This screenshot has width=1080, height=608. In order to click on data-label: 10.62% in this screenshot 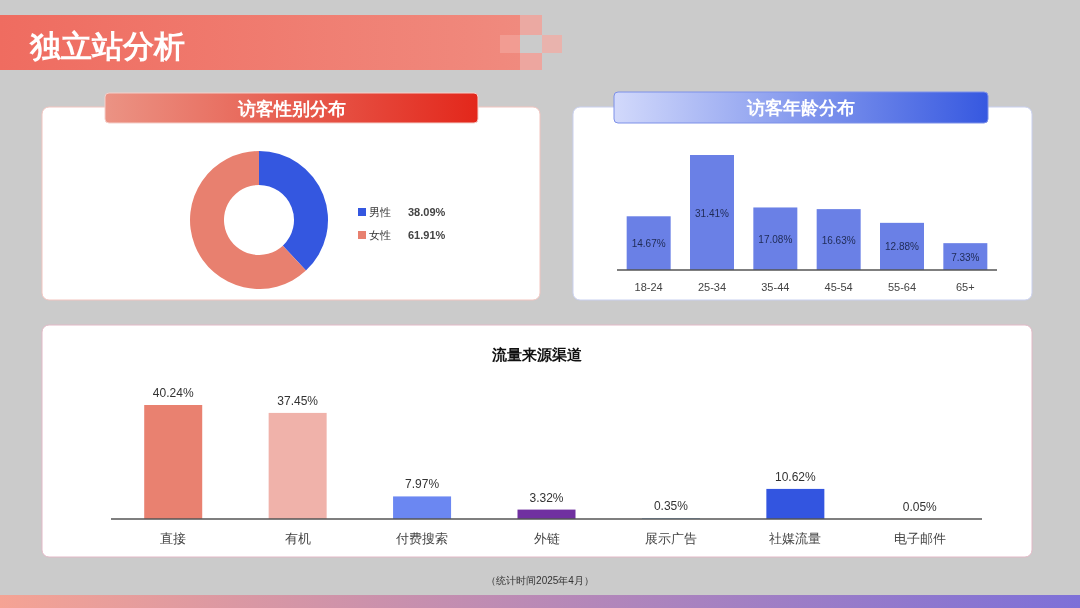, I will do `click(796, 476)`.